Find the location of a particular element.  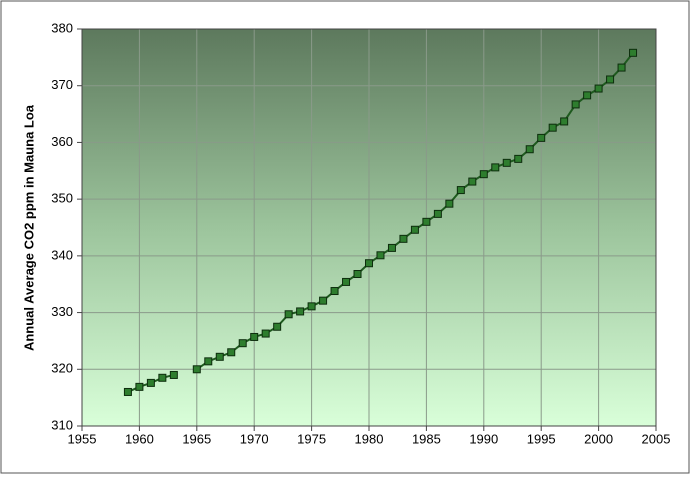

x-tick-label: 1960 is located at coordinates (139, 438).